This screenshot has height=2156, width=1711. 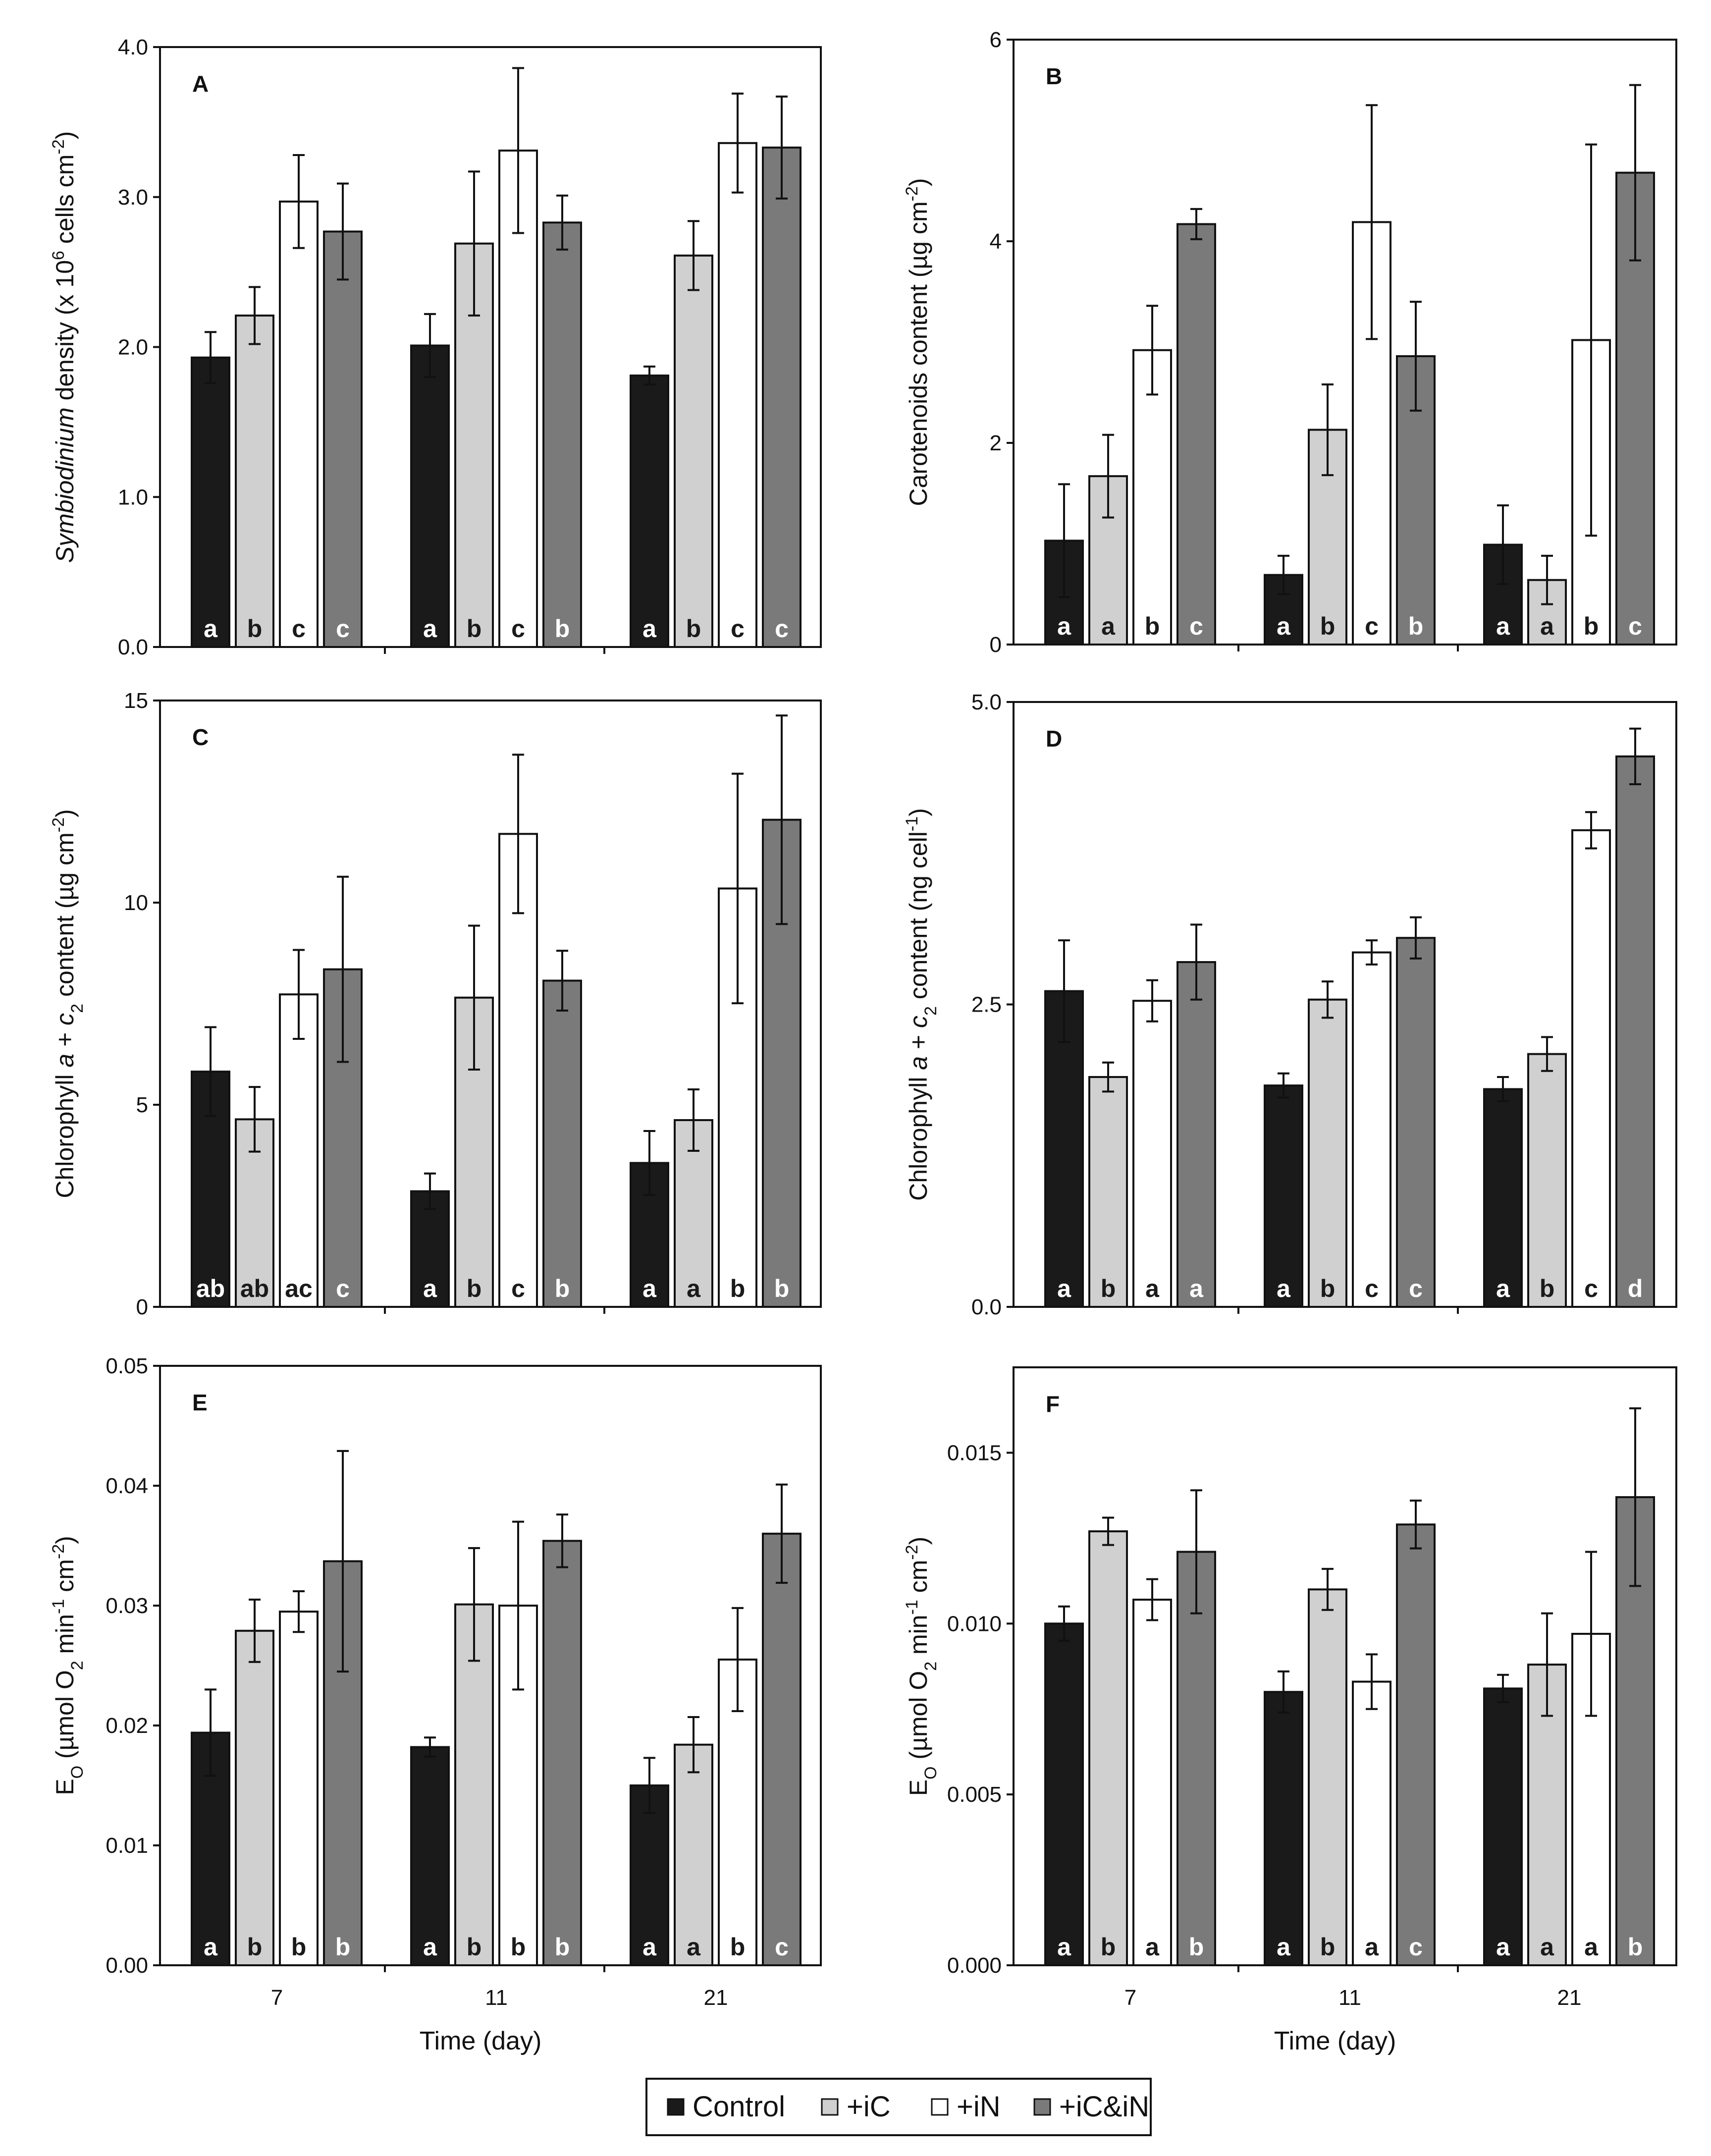 I want to click on bar-+iC-day-11, so click(x=474, y=1785).